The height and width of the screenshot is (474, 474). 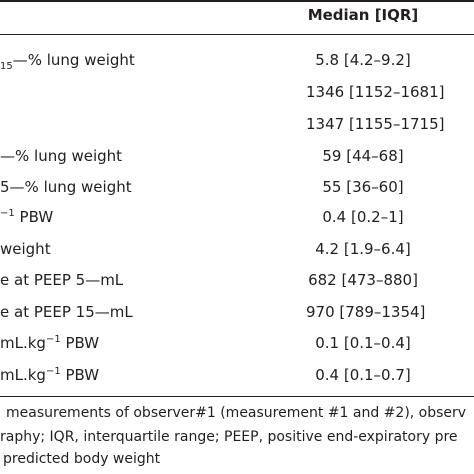 I want to click on row-value: 1346 [1152–1681], so click(x=375, y=92).